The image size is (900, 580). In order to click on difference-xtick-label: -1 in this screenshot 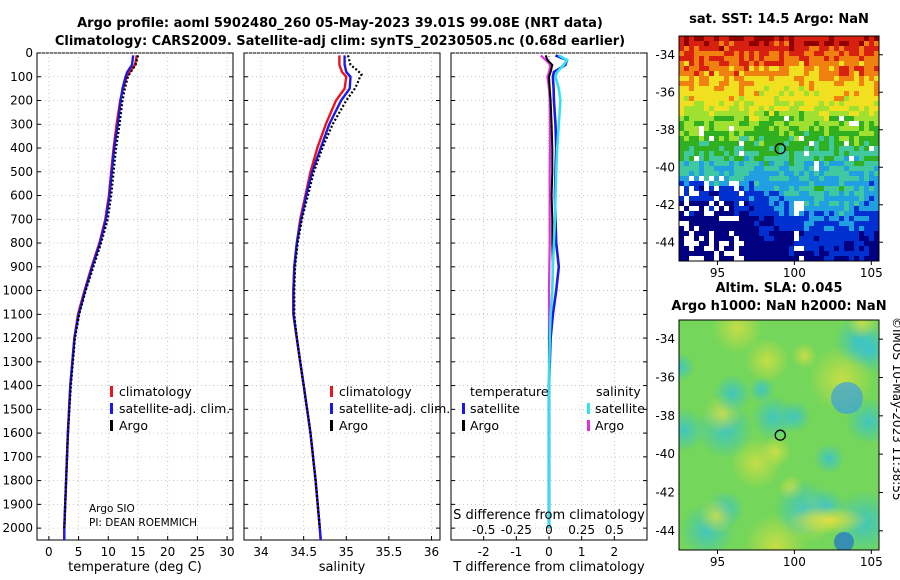, I will do `click(516, 552)`.